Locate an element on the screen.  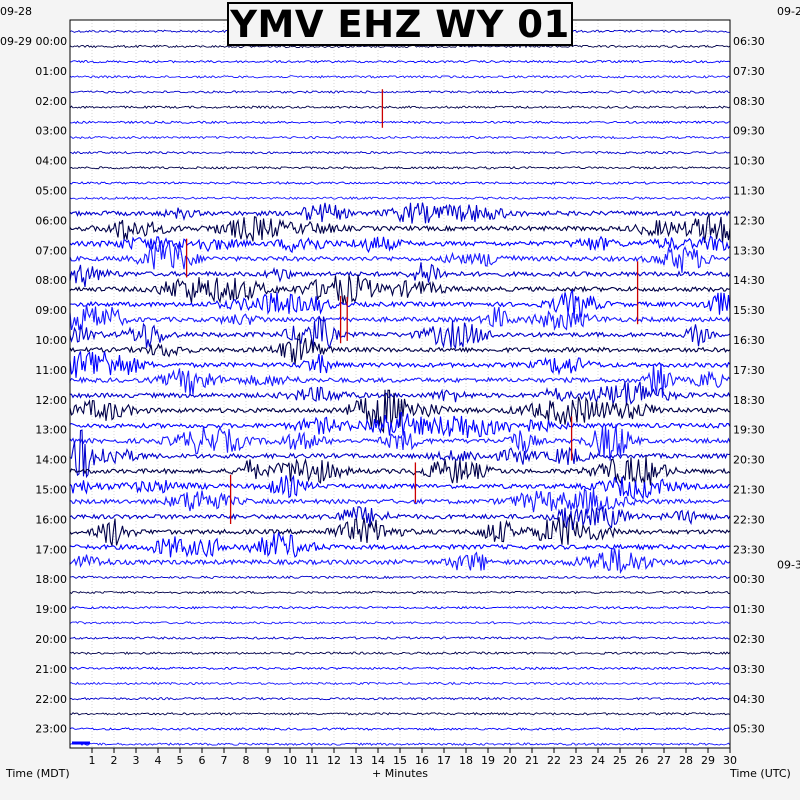
x-tick-label: 13 is located at coordinates (356, 760).